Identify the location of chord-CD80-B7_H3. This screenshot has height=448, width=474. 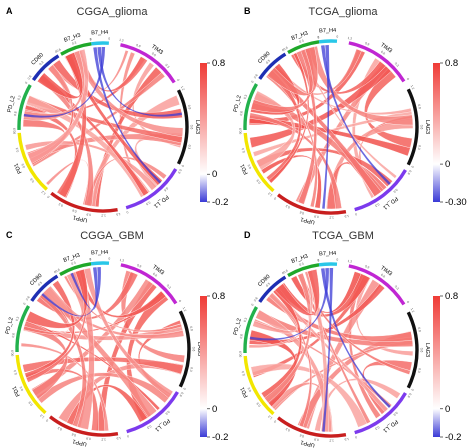
(60, 75).